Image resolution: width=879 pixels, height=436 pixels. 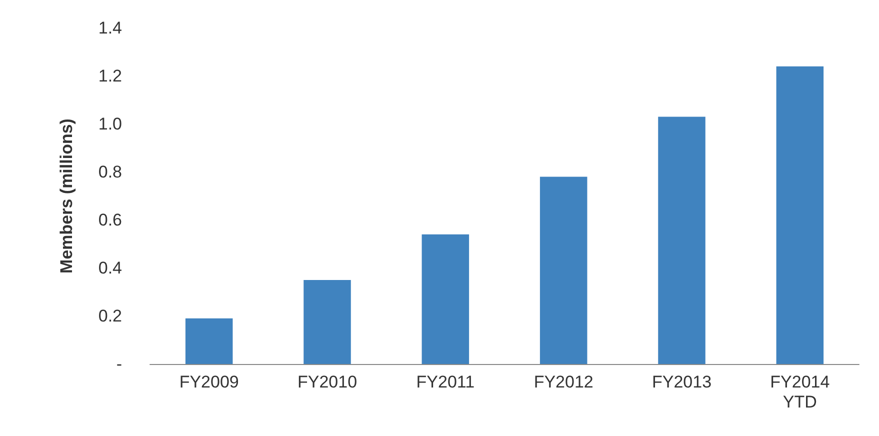 What do you see at coordinates (66, 196) in the screenshot?
I see `y-axis-title: Members (millions)` at bounding box center [66, 196].